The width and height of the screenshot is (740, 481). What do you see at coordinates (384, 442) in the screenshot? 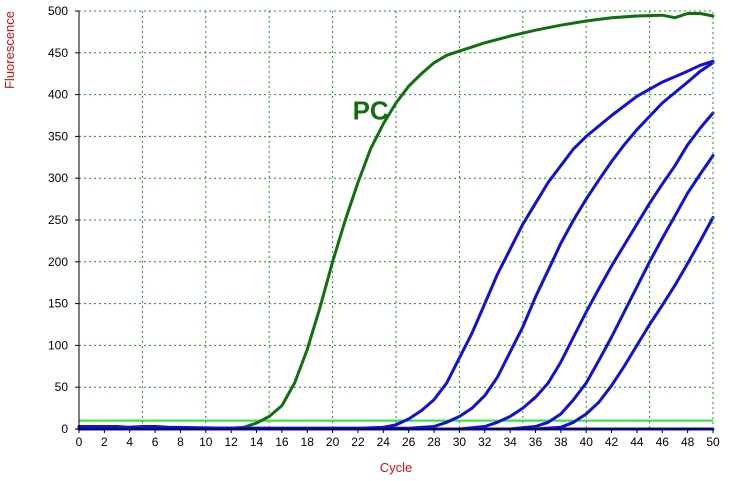
I see `x-tick-label: 24` at bounding box center [384, 442].